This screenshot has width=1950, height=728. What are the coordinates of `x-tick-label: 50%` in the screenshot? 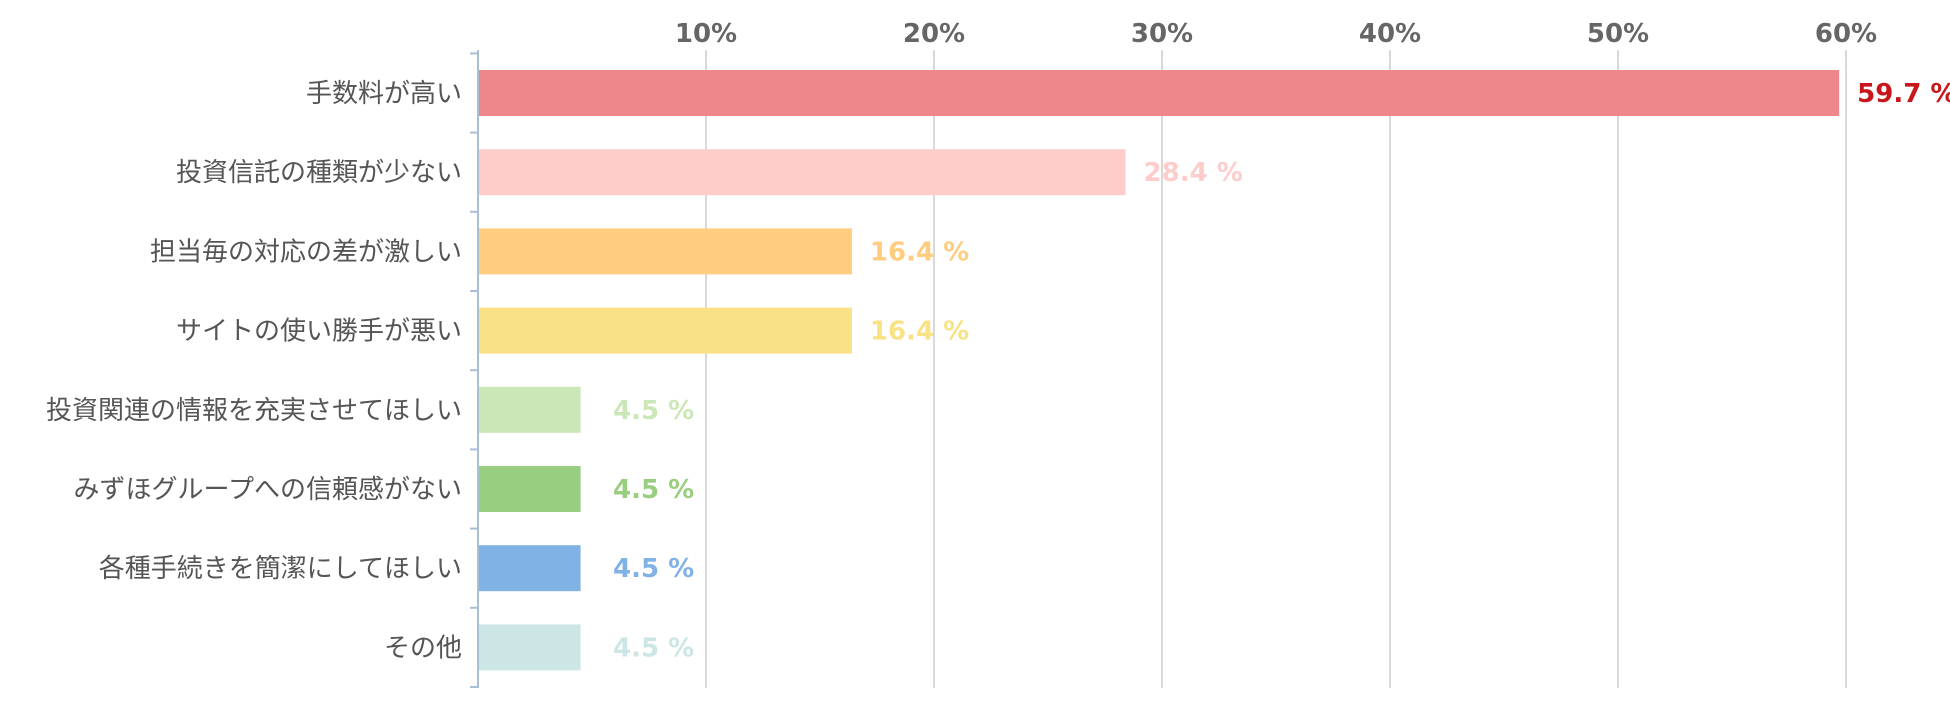 It's located at (1618, 34).